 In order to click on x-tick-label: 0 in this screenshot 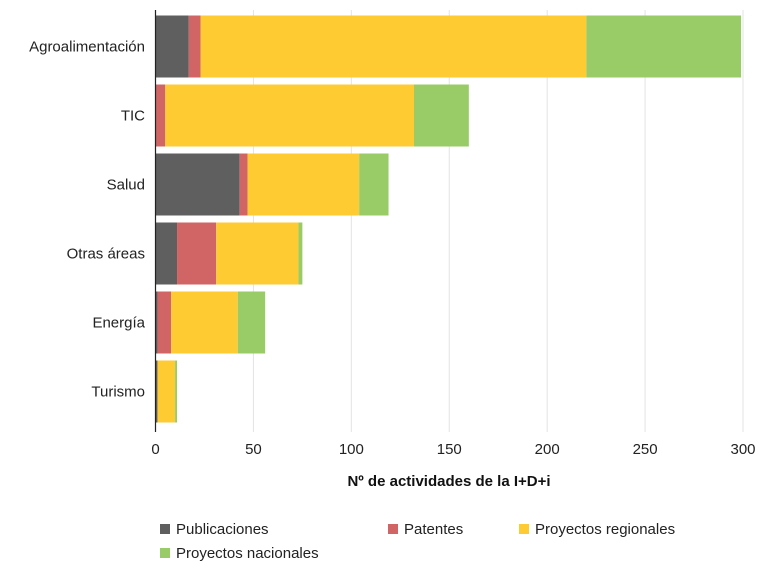, I will do `click(155, 449)`.